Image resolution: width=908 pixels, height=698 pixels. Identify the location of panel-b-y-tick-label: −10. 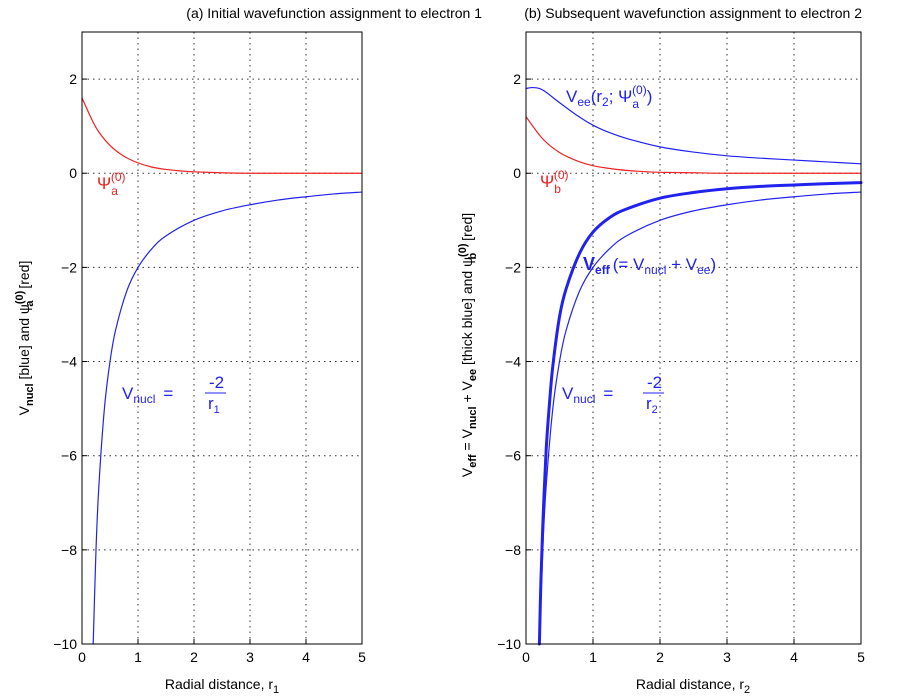
(509, 644).